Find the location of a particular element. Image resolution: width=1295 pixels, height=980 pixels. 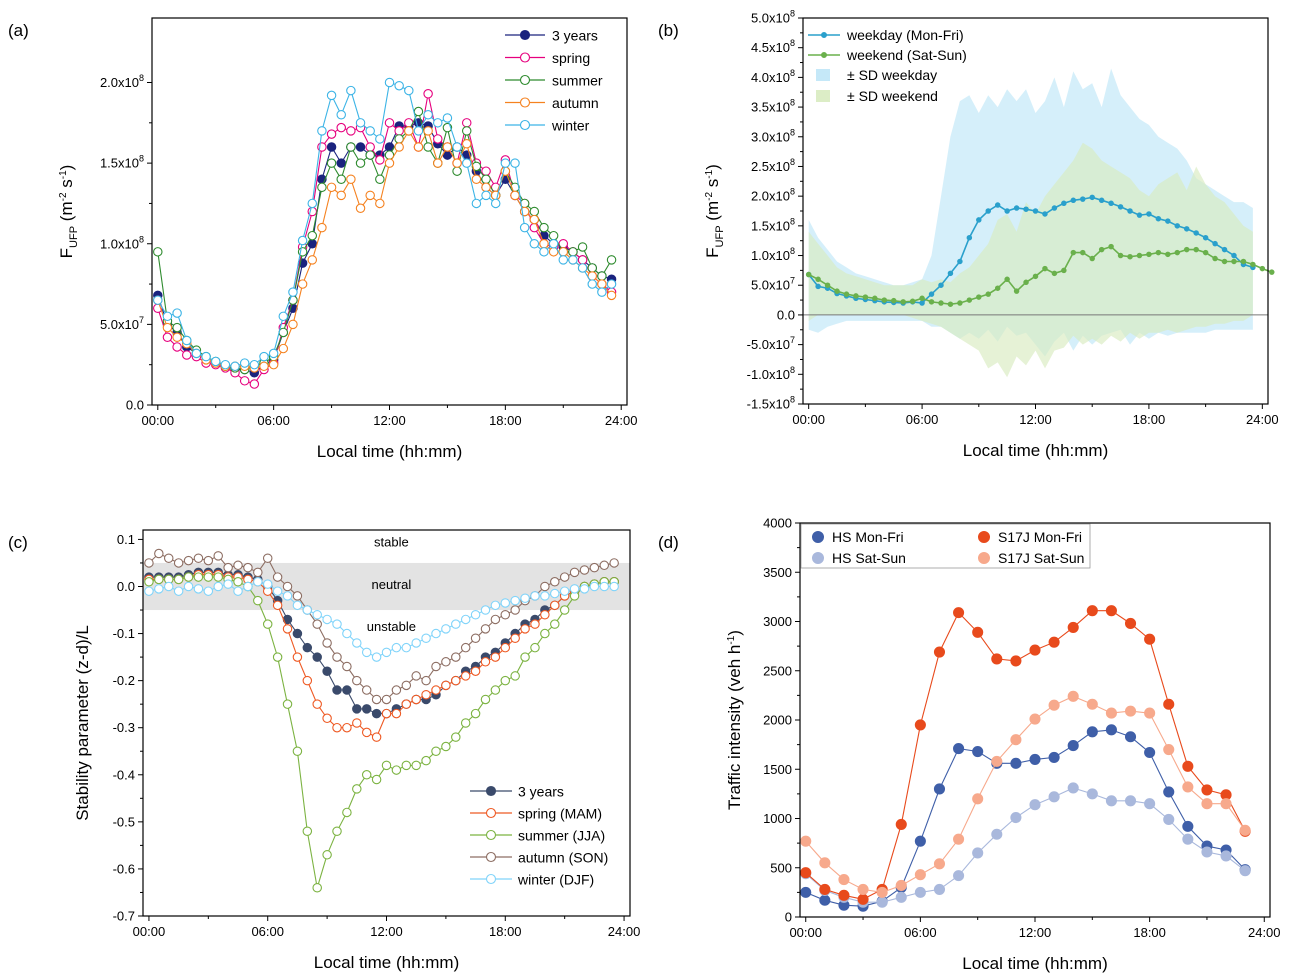

x-axis-label: Local time (hh:mm) is located at coordinates (1035, 450).